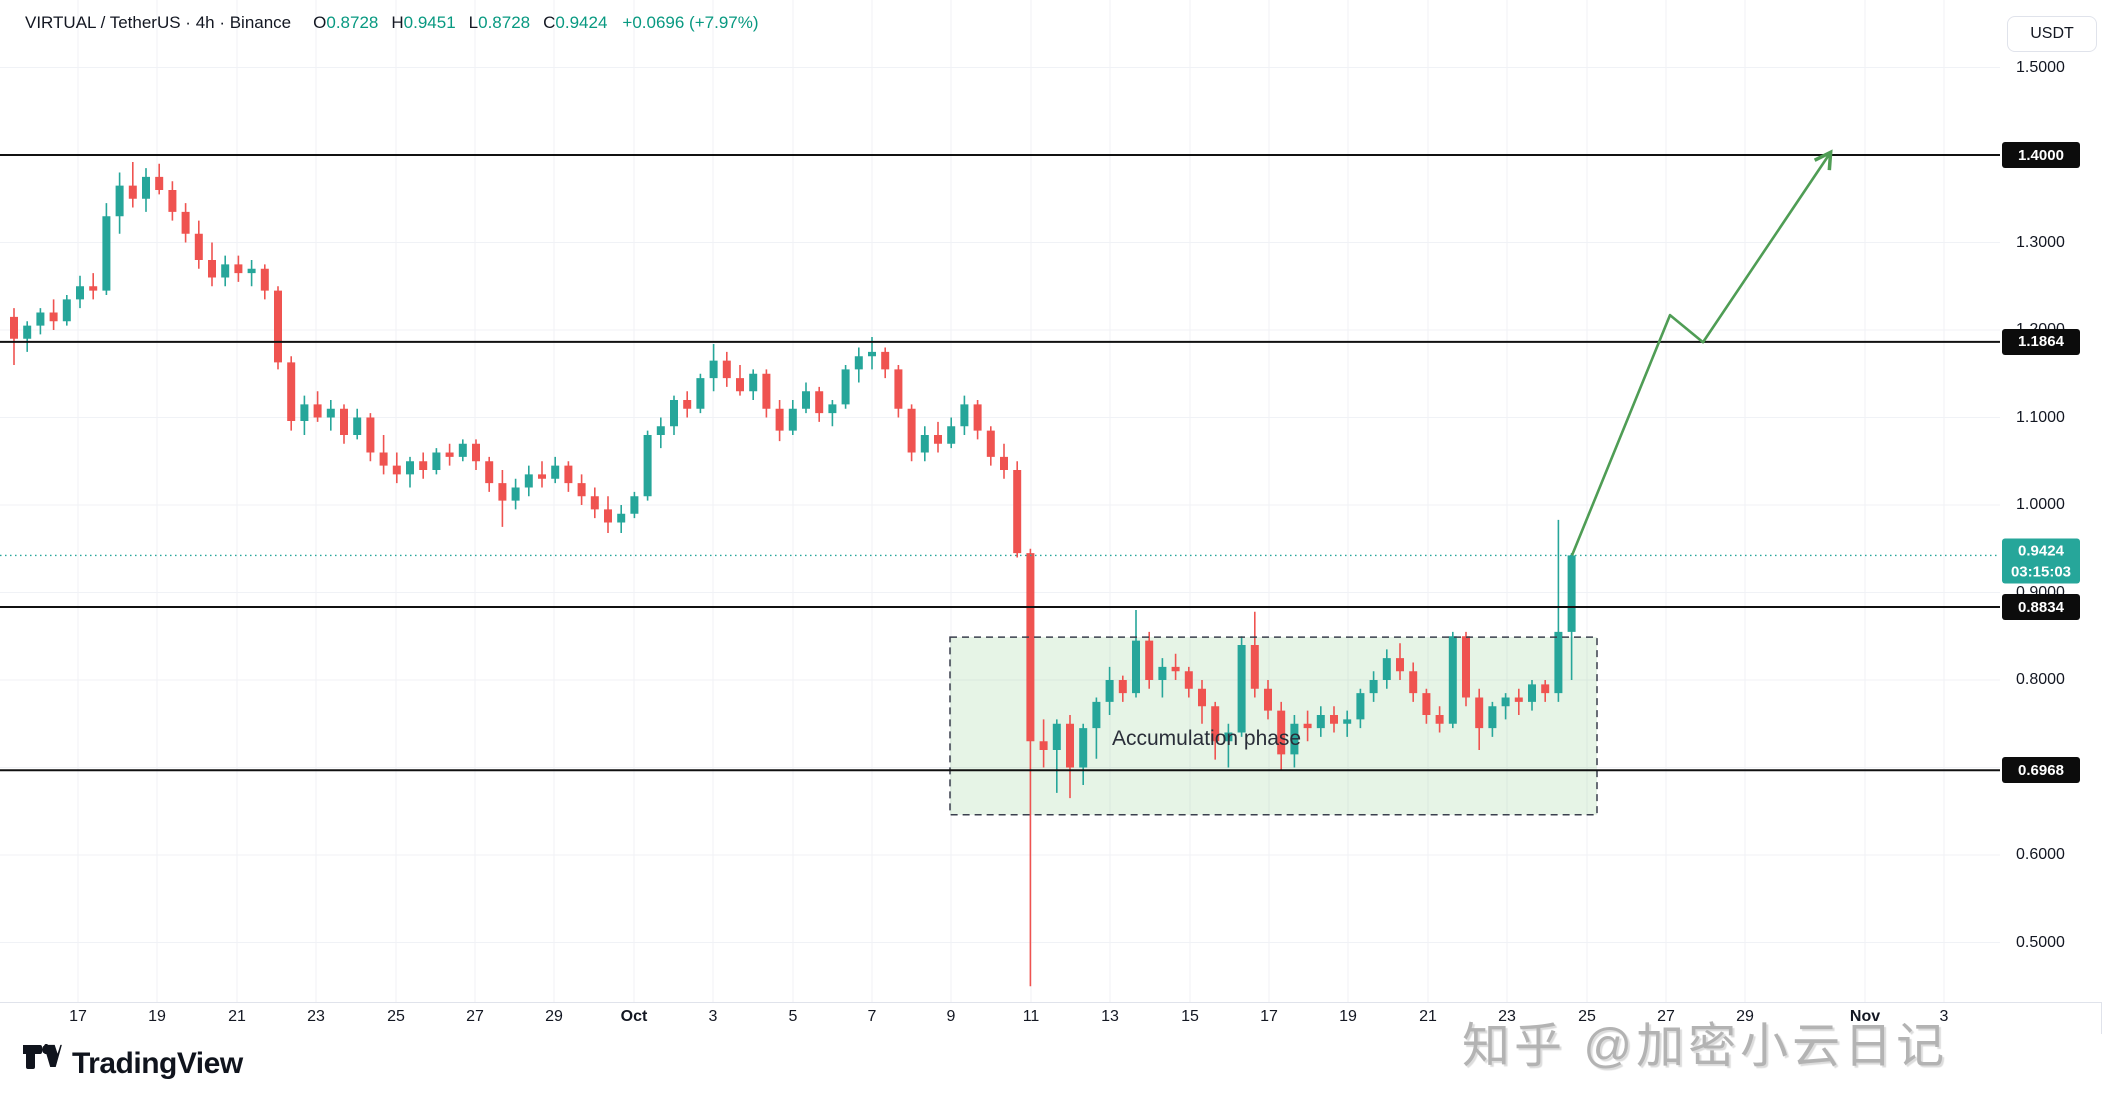 The height and width of the screenshot is (1113, 2114). Describe the element at coordinates (872, 1016) in the screenshot. I see `time-axis-label: 7` at that location.